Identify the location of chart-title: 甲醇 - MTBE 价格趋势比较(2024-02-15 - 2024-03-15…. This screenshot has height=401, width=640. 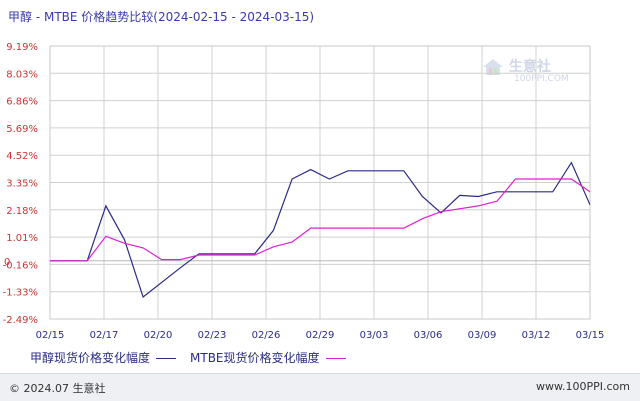
(161, 17).